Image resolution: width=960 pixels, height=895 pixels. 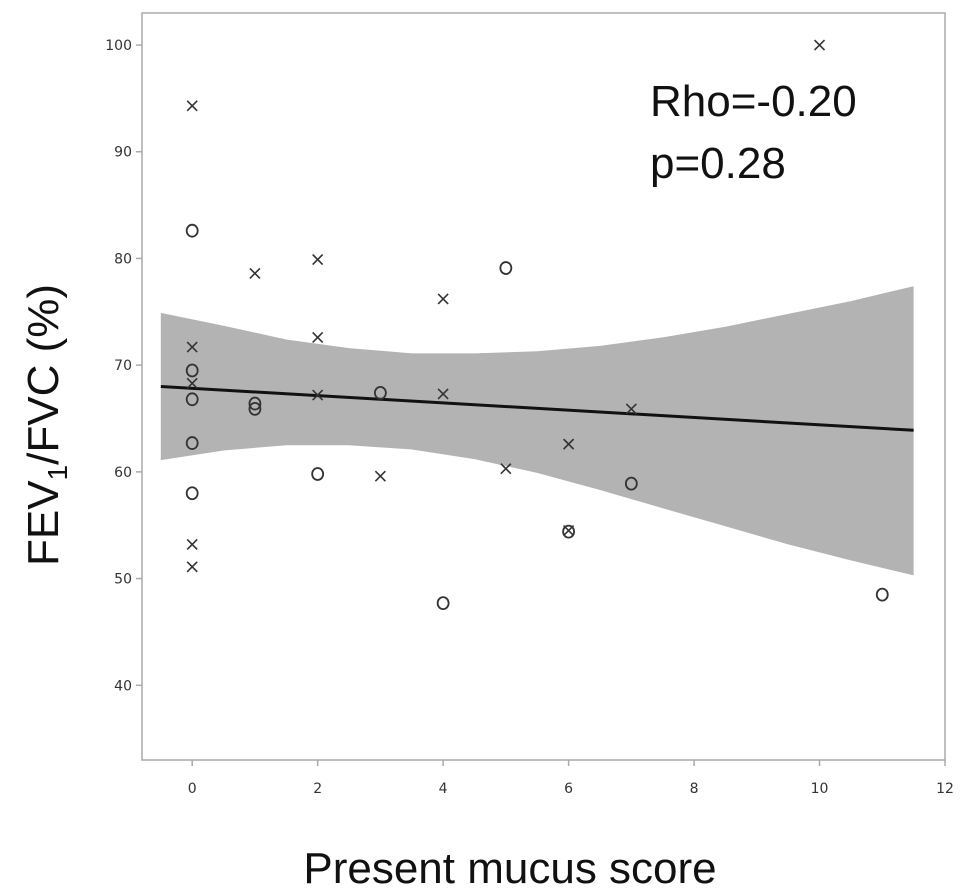 I want to click on x-tick-label: 6, so click(x=568, y=789).